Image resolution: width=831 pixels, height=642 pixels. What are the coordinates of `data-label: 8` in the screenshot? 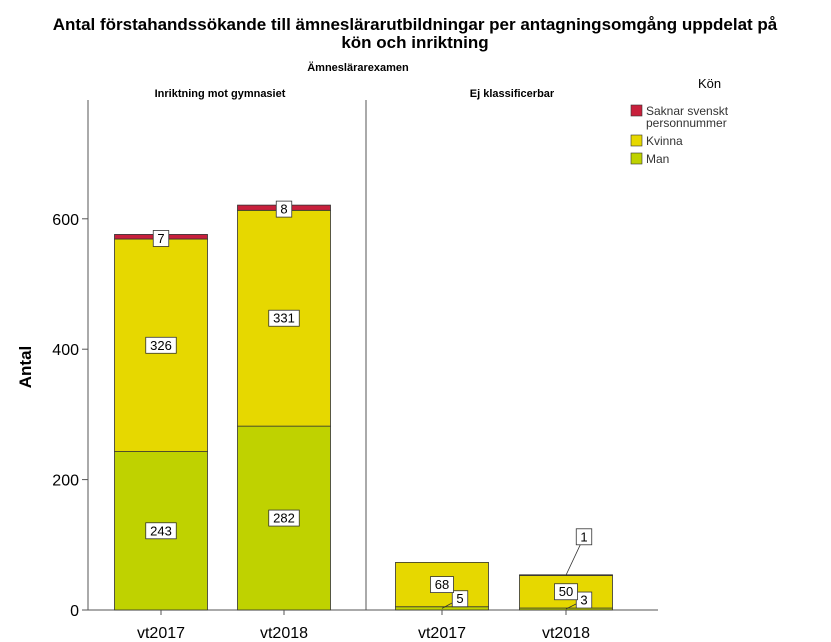 It's located at (283, 209).